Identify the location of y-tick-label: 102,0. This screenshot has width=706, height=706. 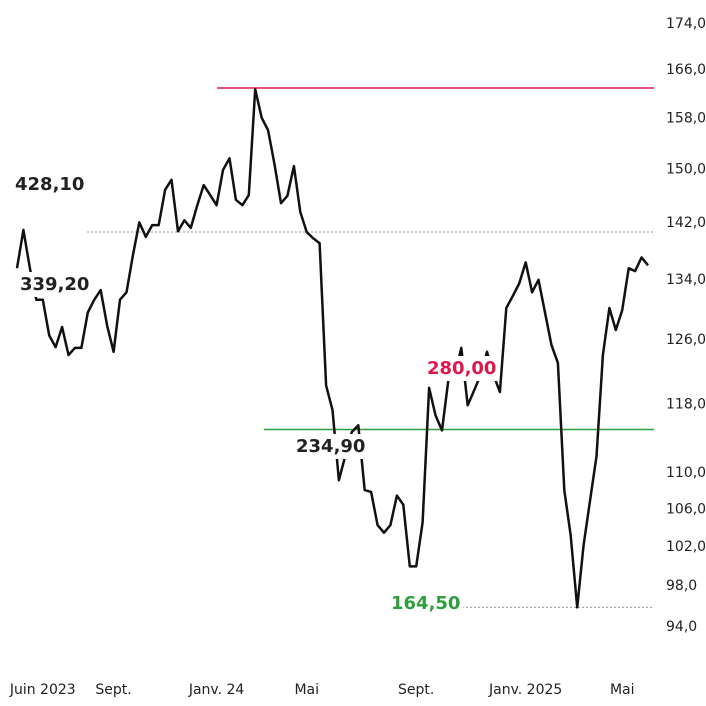
(686, 547).